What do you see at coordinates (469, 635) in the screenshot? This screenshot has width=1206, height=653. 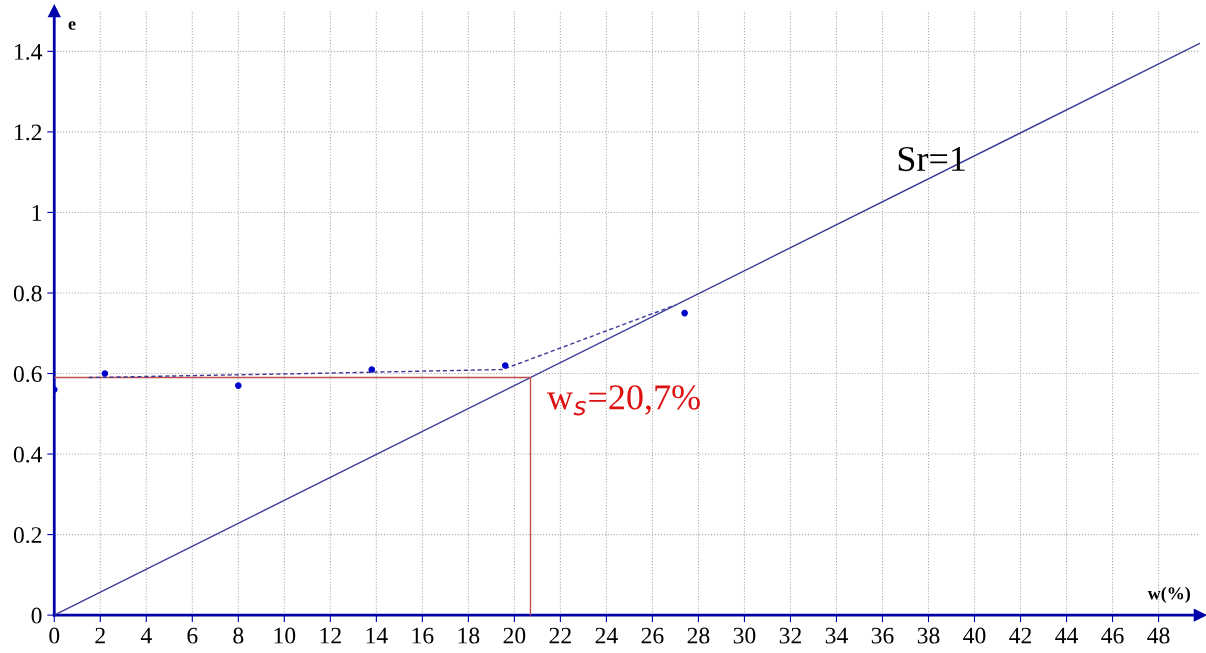 I see `x-tick-label: 18` at bounding box center [469, 635].